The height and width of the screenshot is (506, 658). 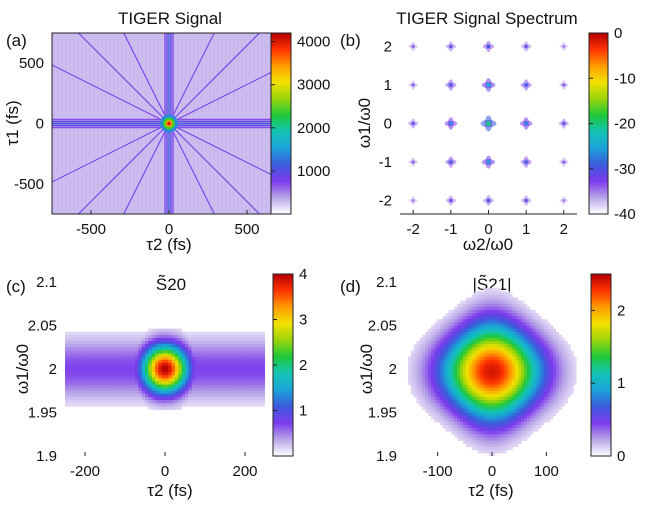 I want to click on panel-b-title: TIGER Signal Spectrum, so click(x=486, y=18).